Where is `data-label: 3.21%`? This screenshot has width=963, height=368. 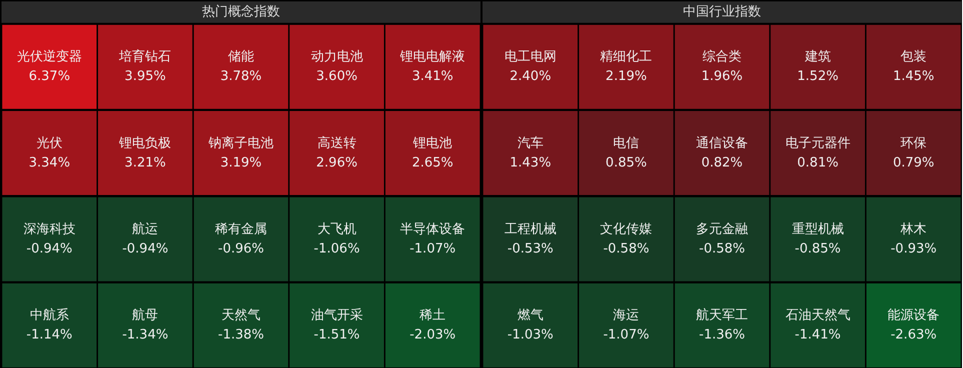 data-label: 3.21% is located at coordinates (145, 162).